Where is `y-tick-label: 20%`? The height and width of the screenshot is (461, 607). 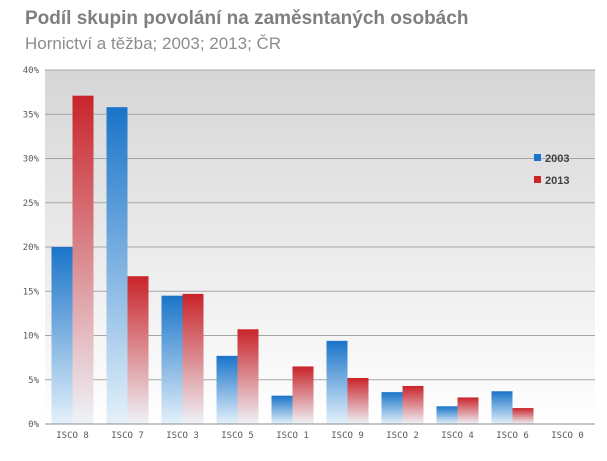
y-tick-label: 20% is located at coordinates (31, 248).